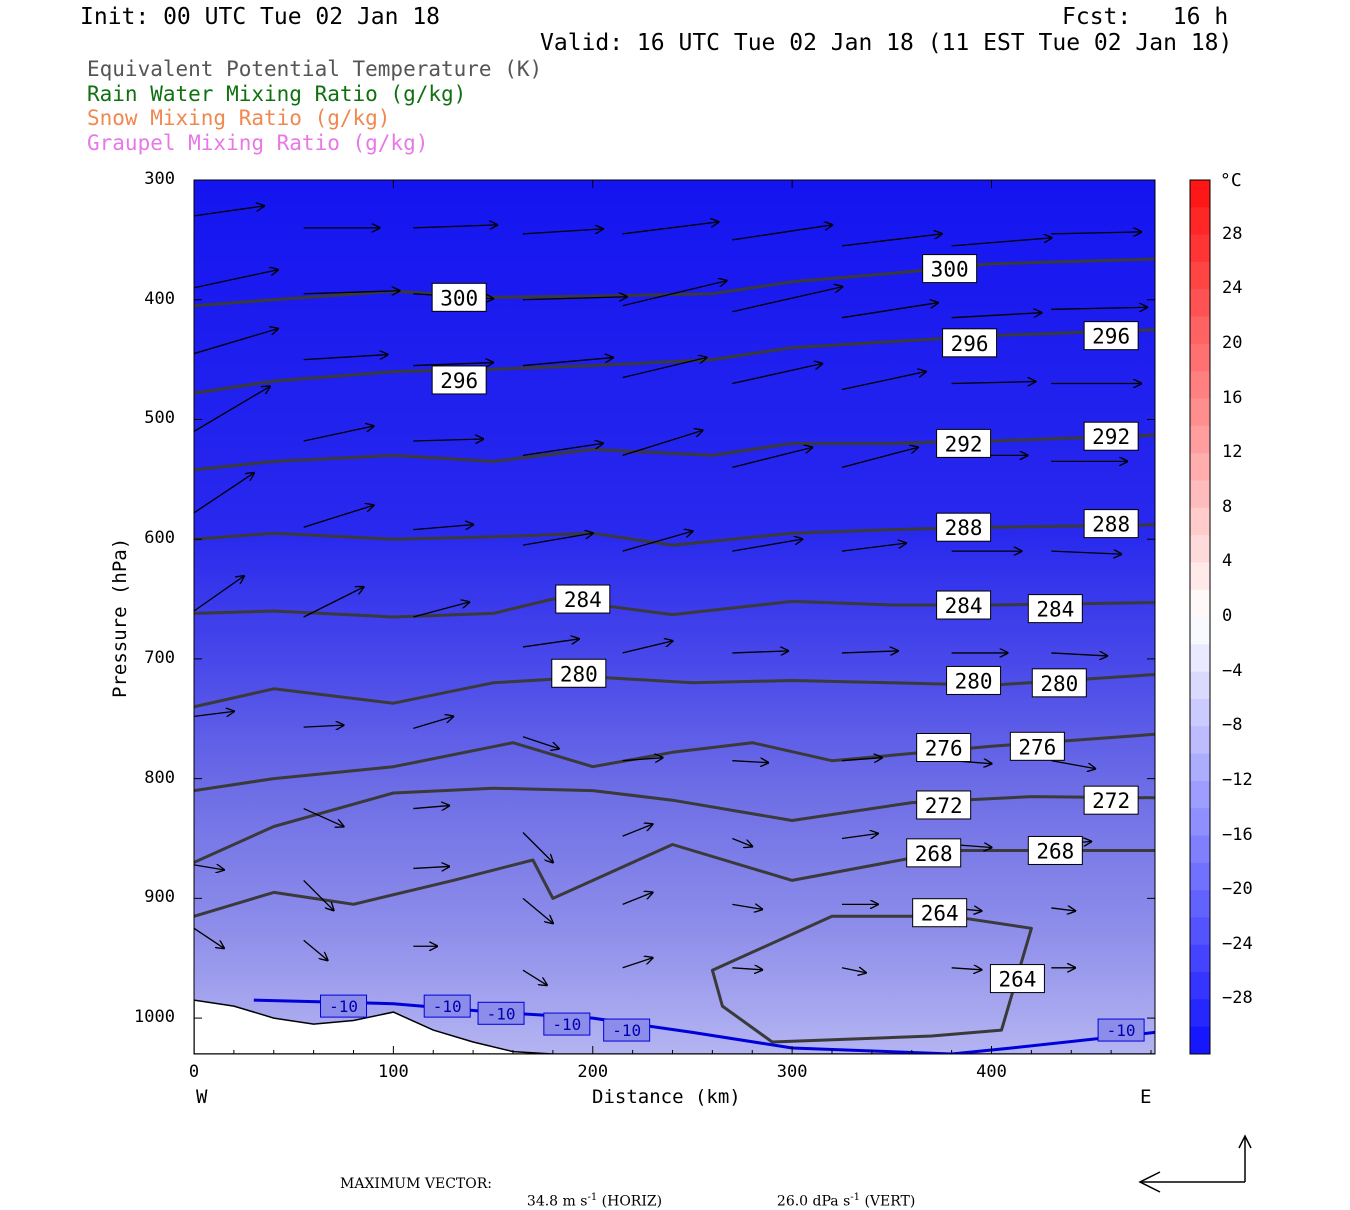 This screenshot has width=1350, height=1210. I want to click on x-tick-label: 300, so click(792, 1072).